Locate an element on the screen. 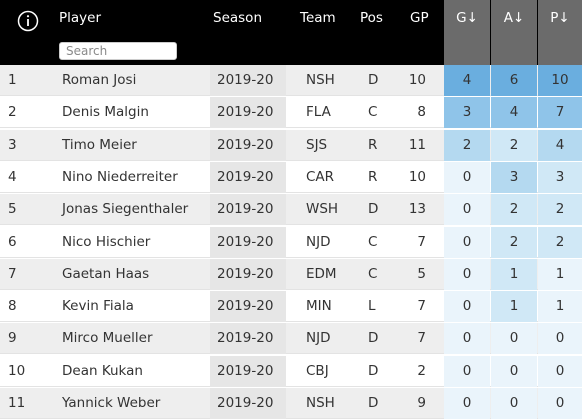 The width and height of the screenshot is (582, 419). team-cell: EDM is located at coordinates (321, 273).